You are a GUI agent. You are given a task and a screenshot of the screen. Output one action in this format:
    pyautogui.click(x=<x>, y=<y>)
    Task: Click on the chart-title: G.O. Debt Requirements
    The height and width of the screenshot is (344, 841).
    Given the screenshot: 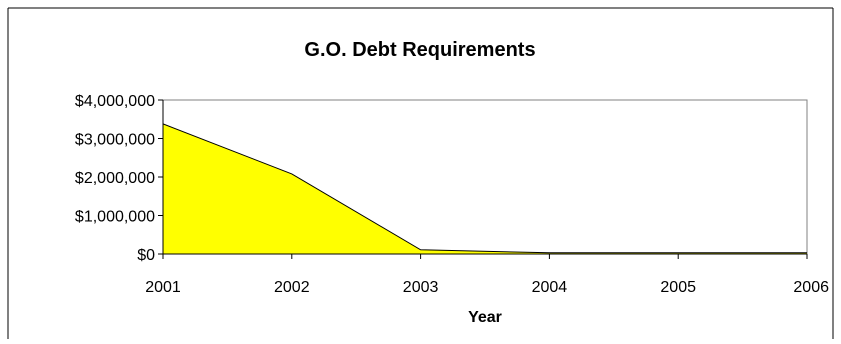 What is the action you would take?
    pyautogui.click(x=419, y=50)
    